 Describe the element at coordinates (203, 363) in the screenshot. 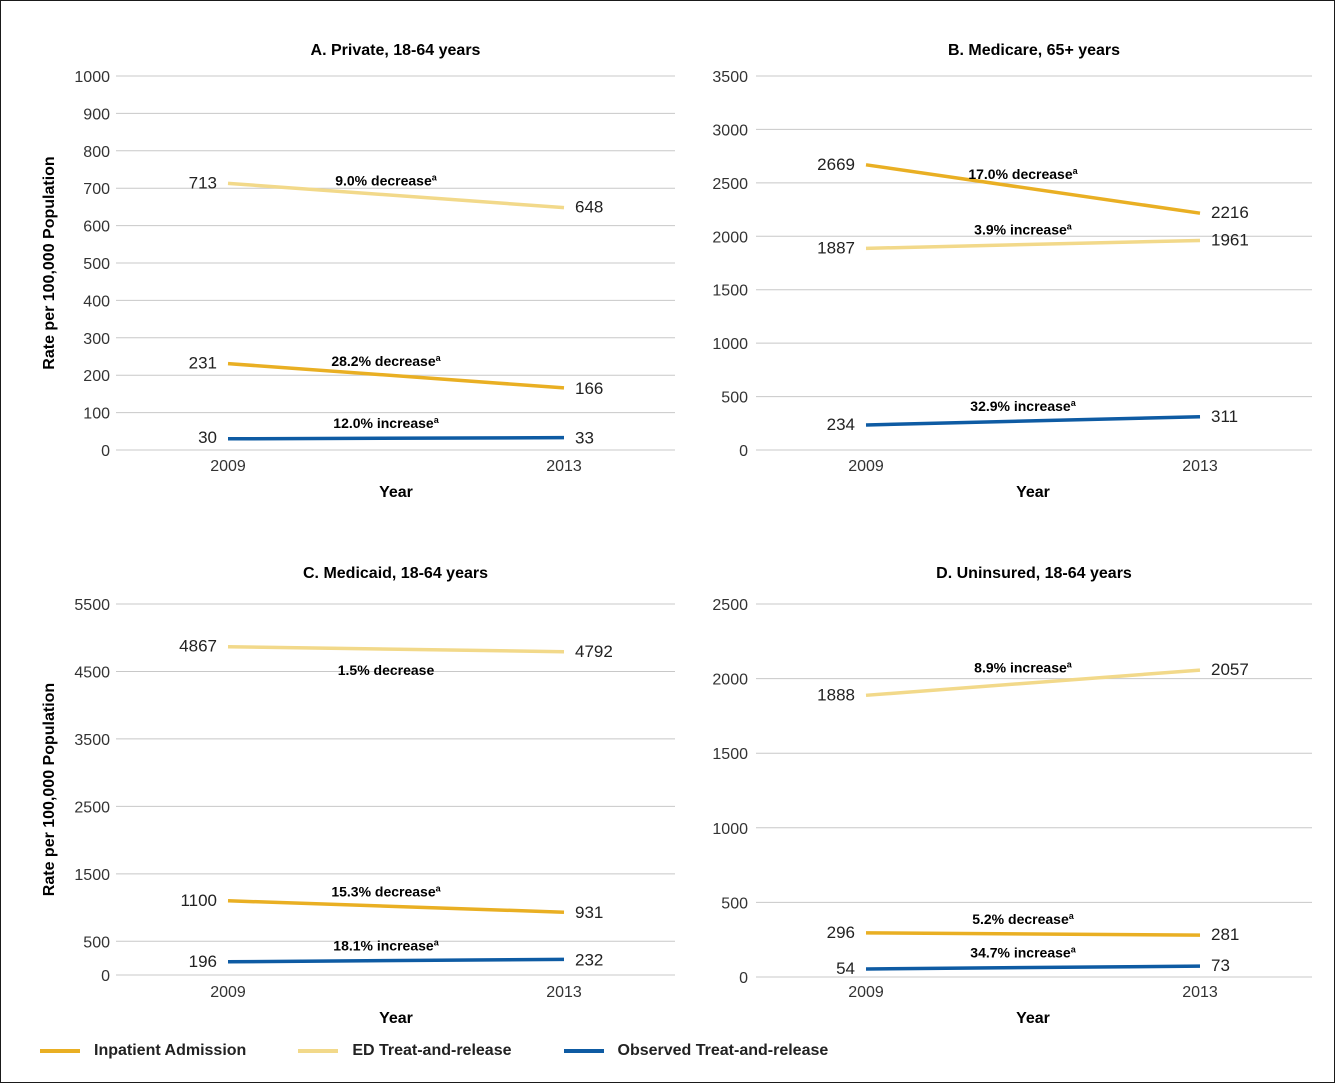

I see `data-label-inpatient-start: 231` at that location.